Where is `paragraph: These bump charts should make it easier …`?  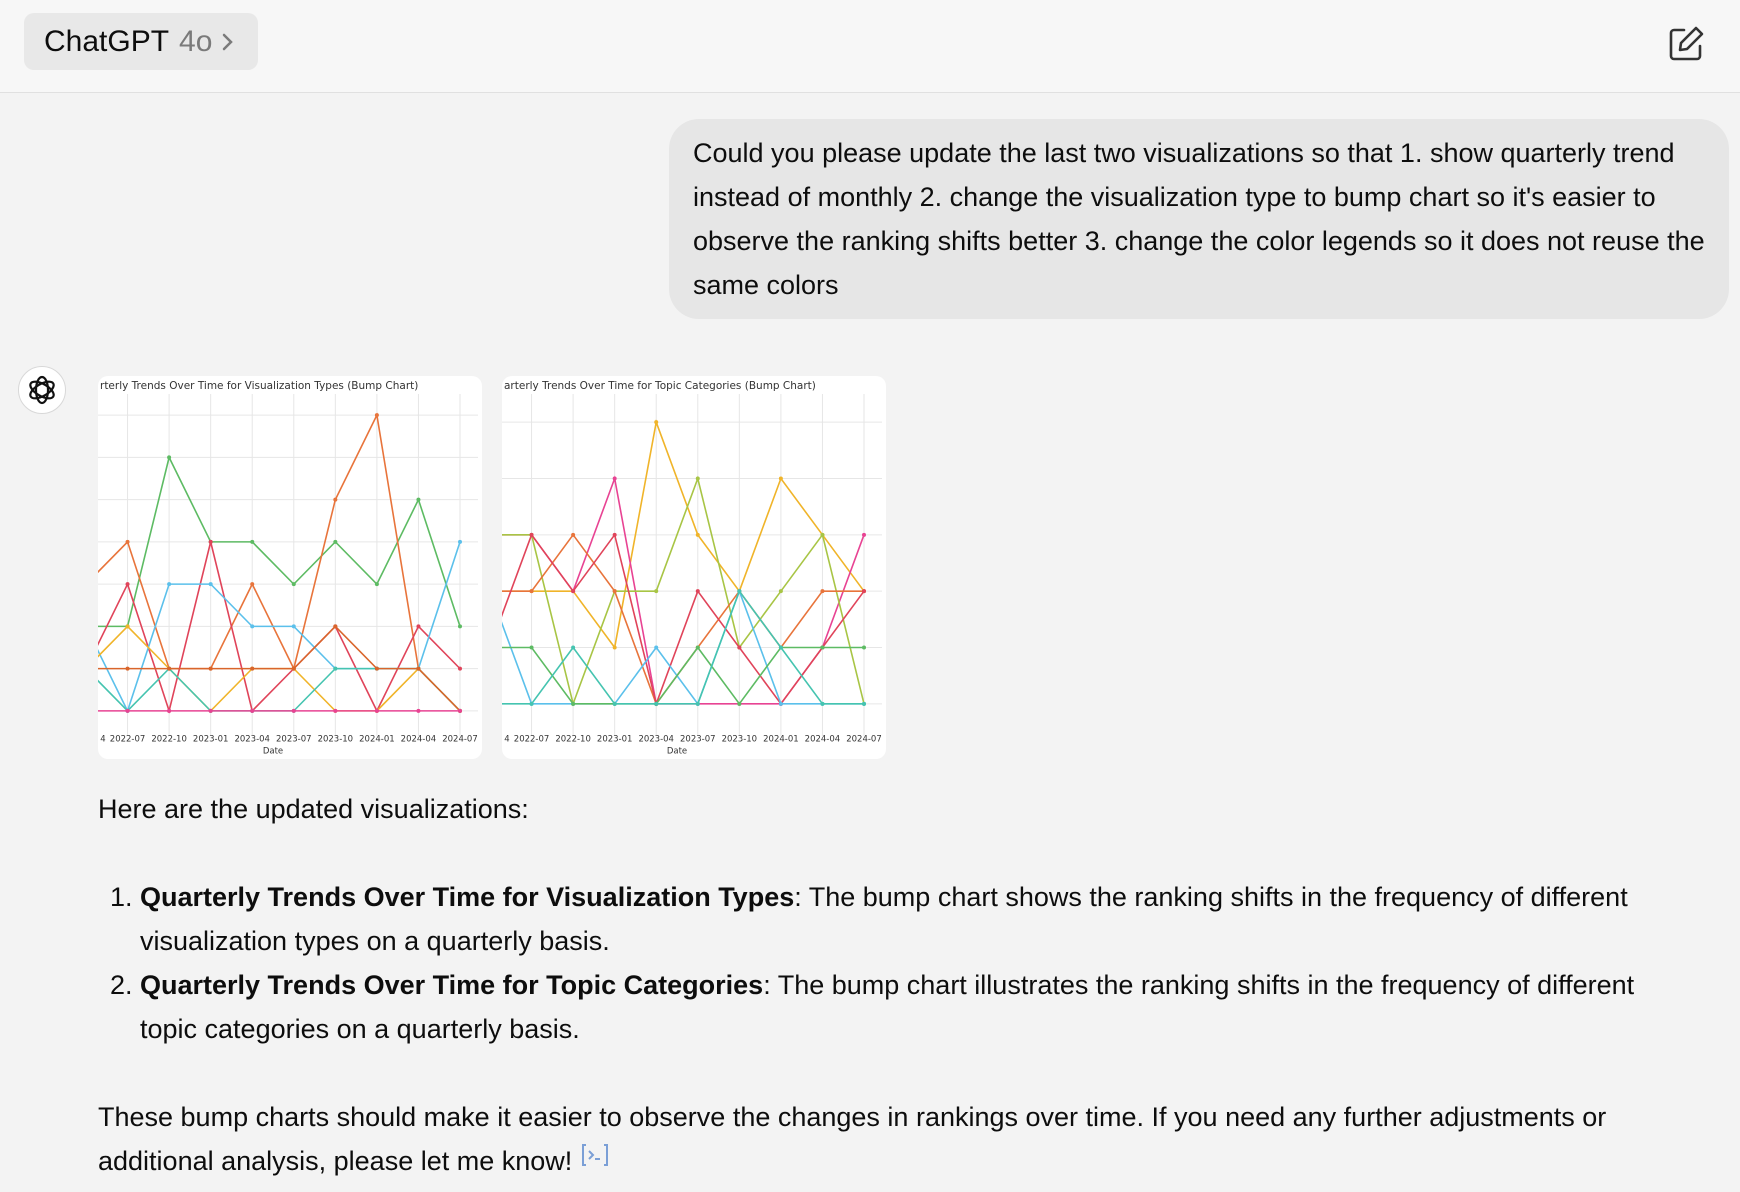 paragraph: These bump charts should make it easier … is located at coordinates (888, 1139).